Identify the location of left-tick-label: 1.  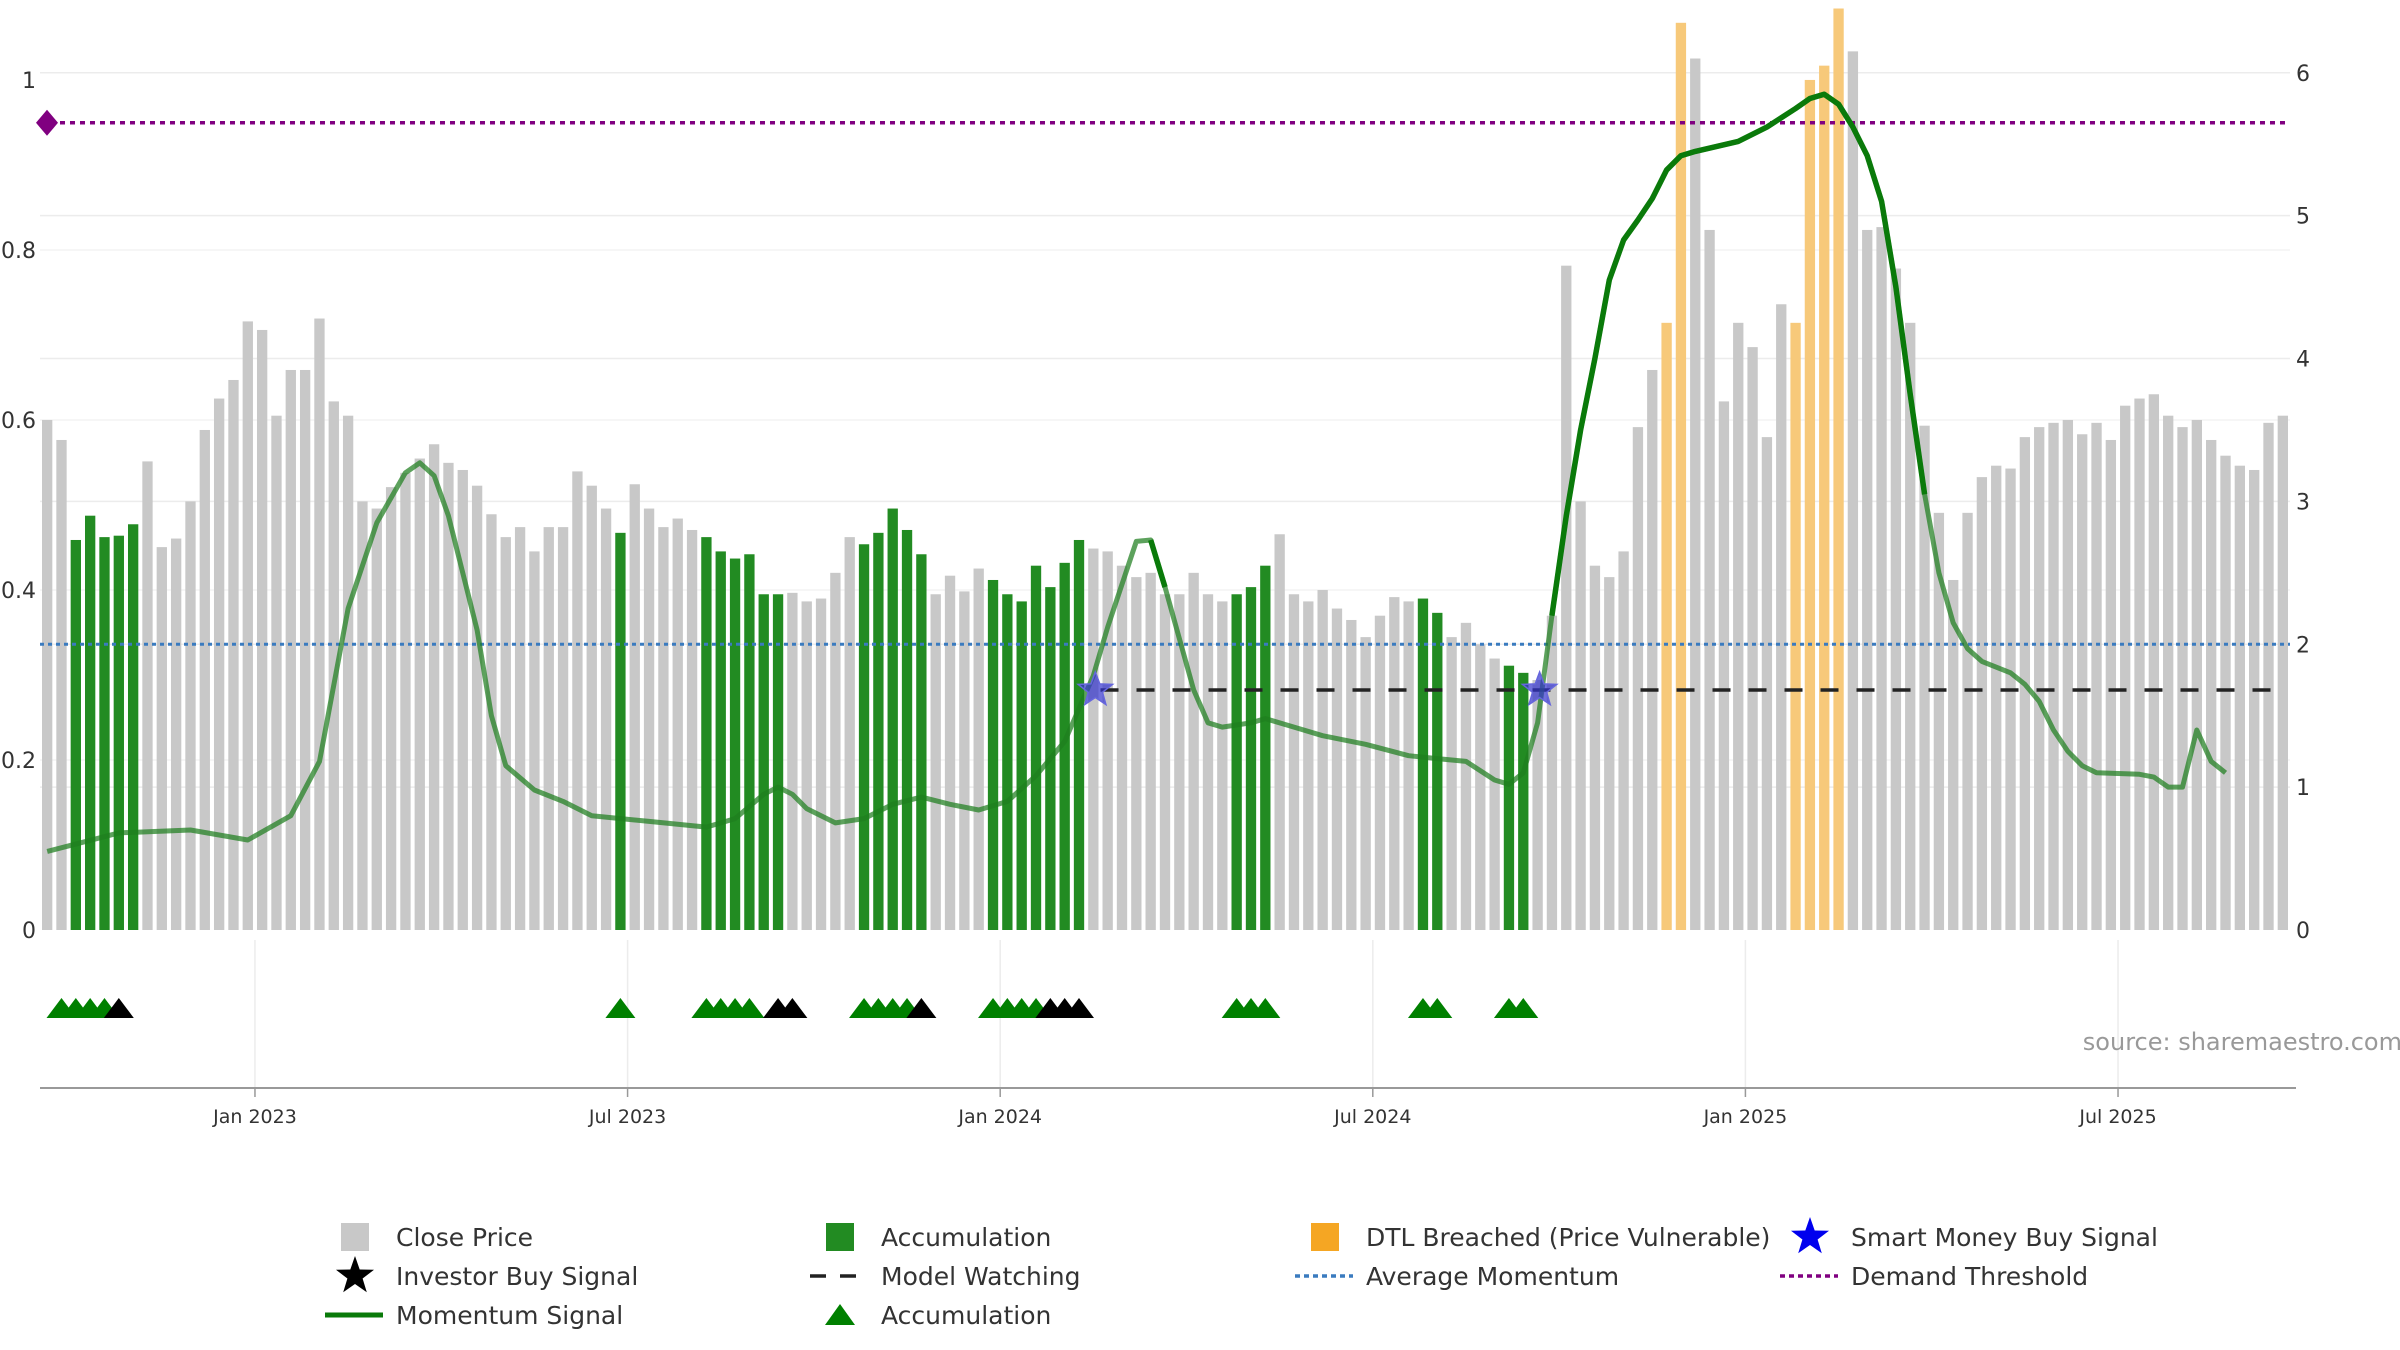
(29, 81).